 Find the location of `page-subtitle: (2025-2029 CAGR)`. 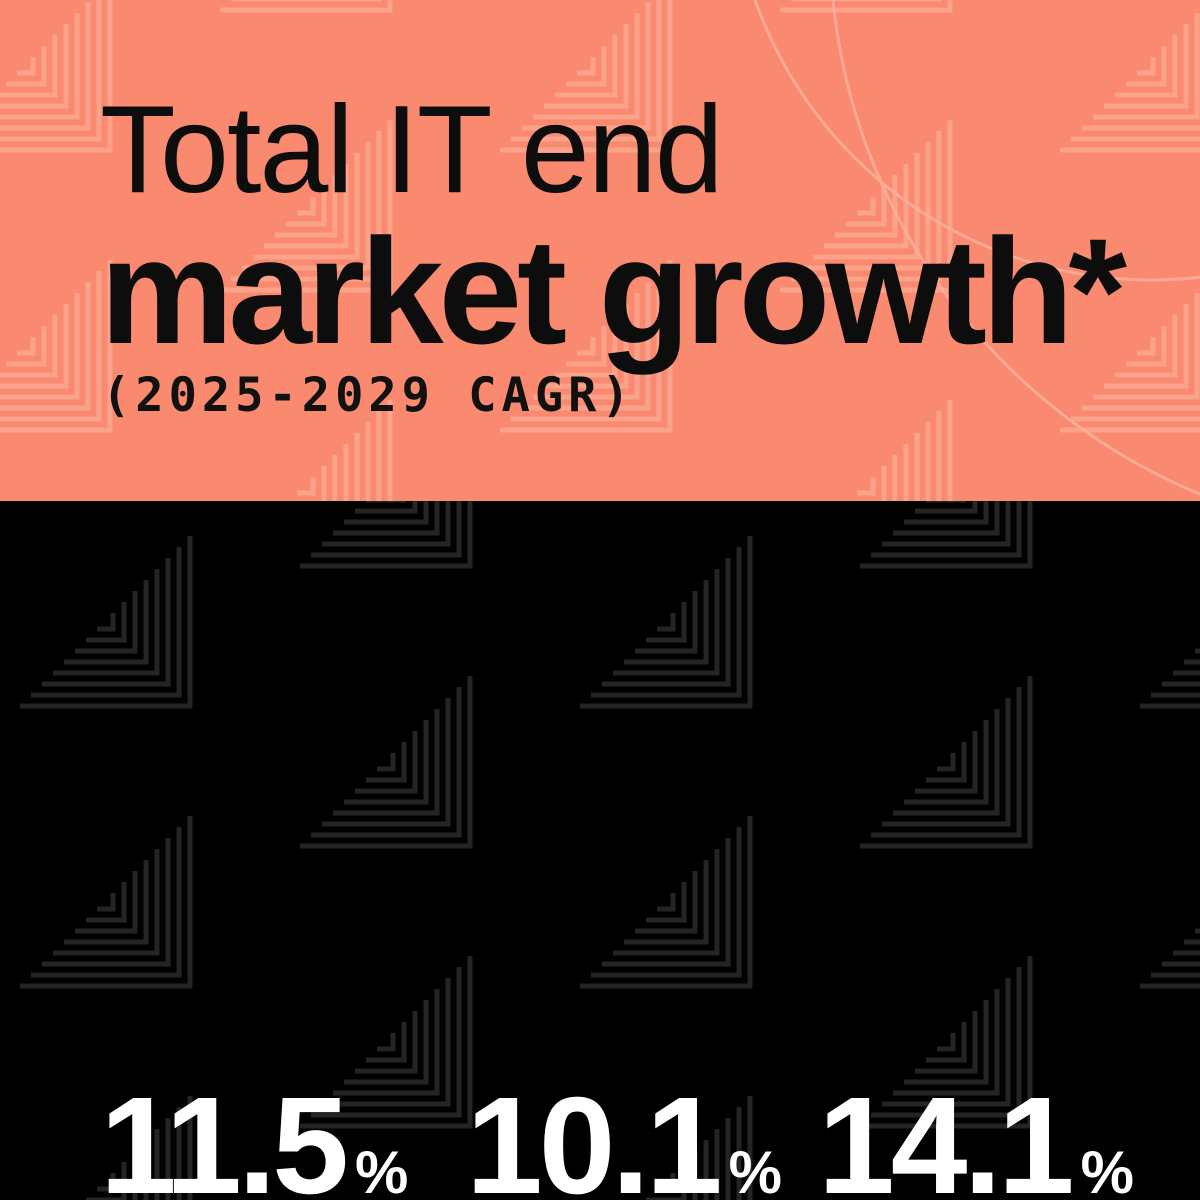

page-subtitle: (2025-2029 CAGR) is located at coordinates (368, 395).